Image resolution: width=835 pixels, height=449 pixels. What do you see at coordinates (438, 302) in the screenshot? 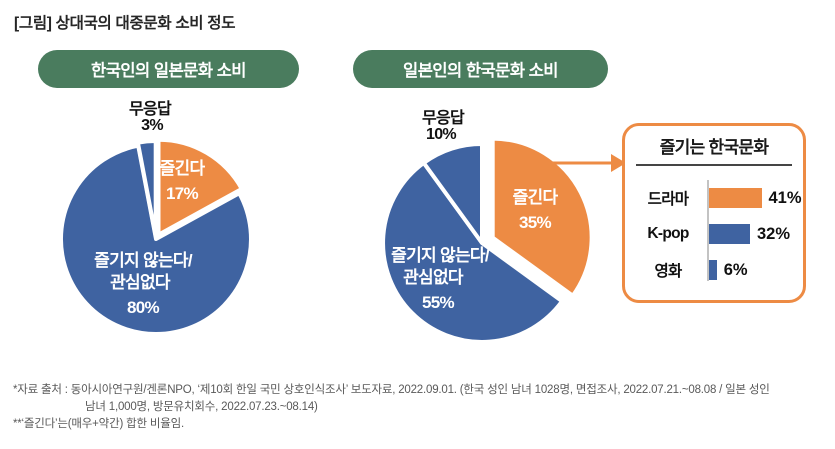
I see `pie2-not-enjoy-value: 55%` at bounding box center [438, 302].